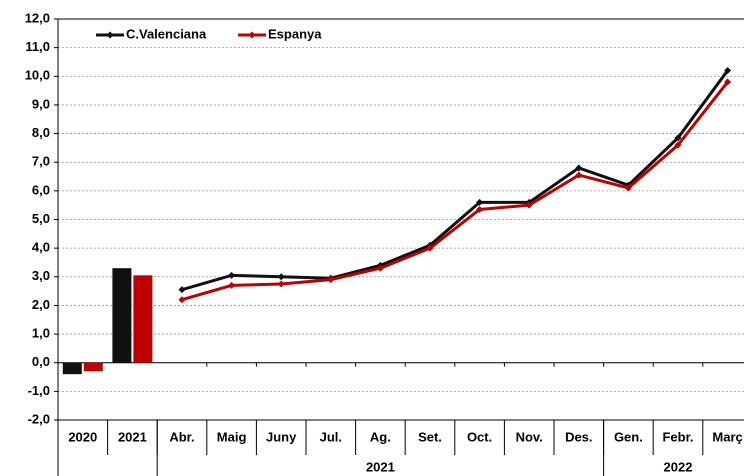  I want to click on x-tick-label: Jul., so click(331, 436).